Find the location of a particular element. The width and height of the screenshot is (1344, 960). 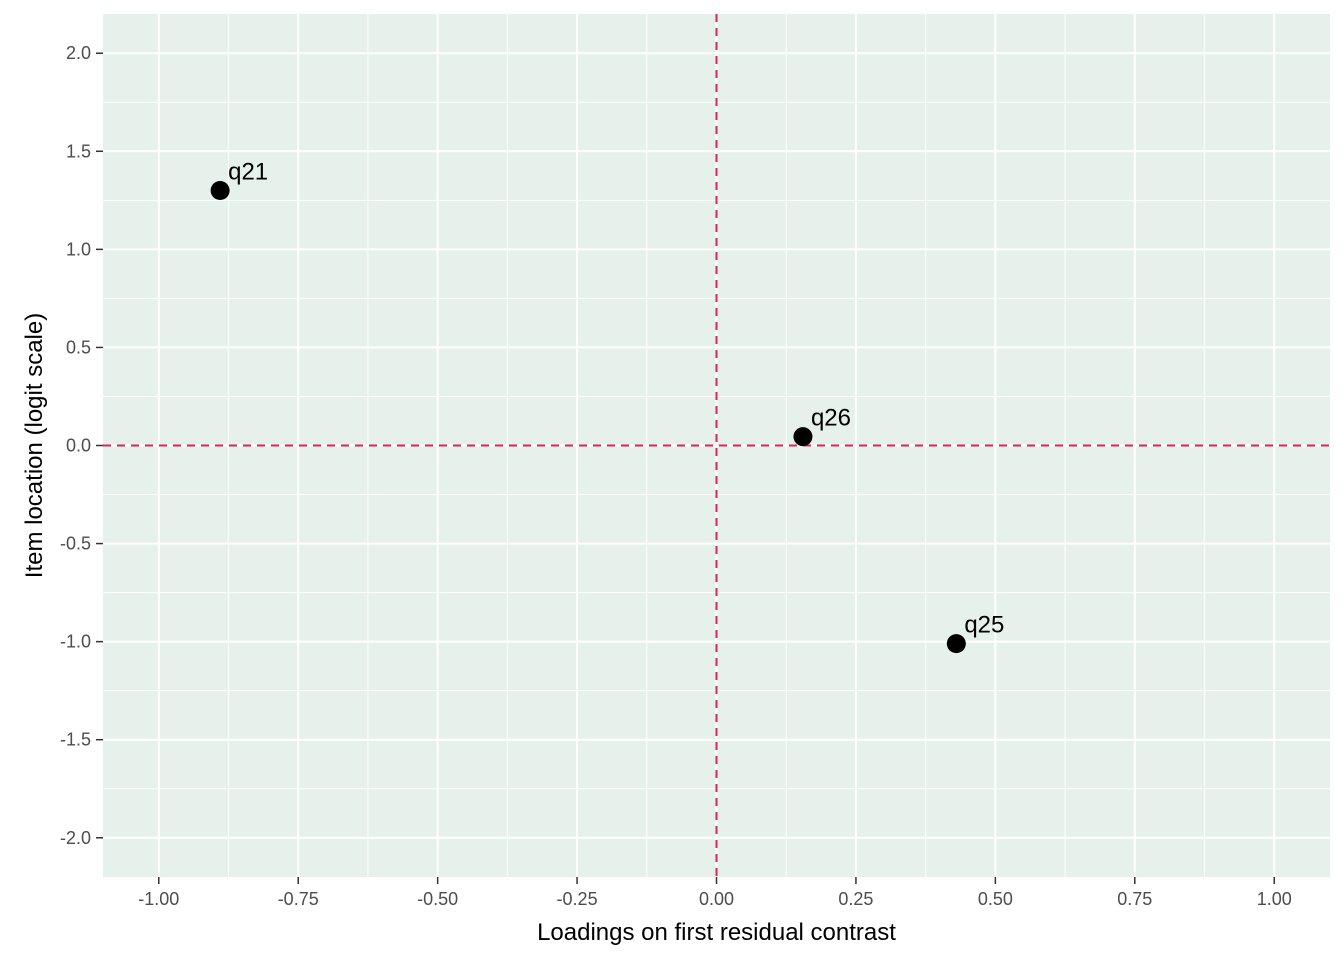

y-tick-label: -0.5 is located at coordinates (75, 544).